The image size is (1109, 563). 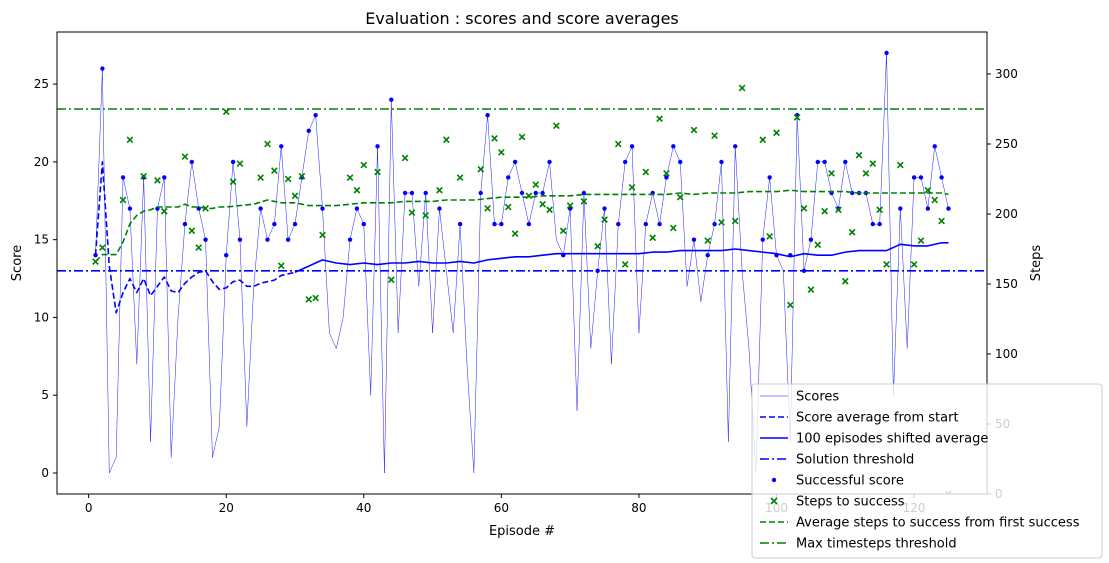 I want to click on legend-item: Score average from start, so click(x=859, y=418).